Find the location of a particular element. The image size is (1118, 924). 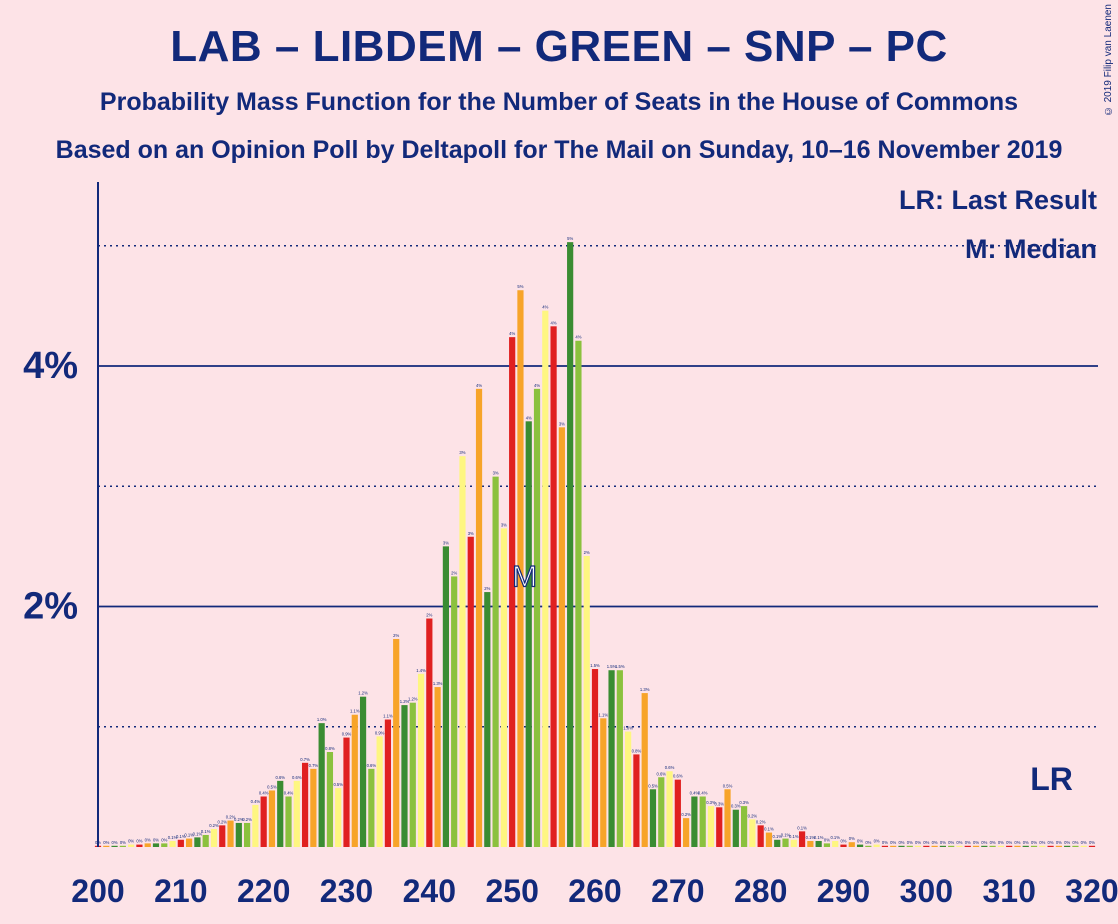

data-label-seat-202: 0% is located at coordinates (115, 842).